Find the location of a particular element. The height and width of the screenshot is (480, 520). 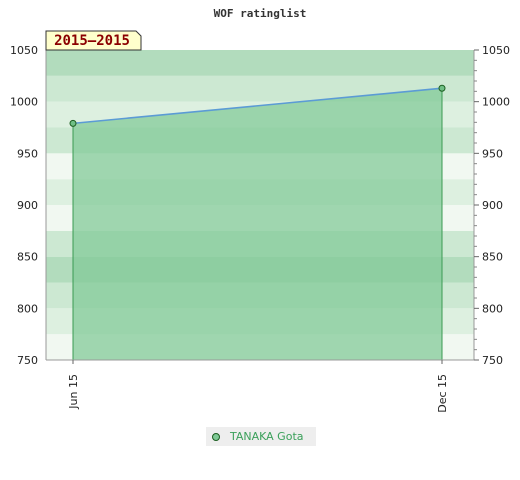

x-tick-label: Jun 15 is located at coordinates (73, 392).